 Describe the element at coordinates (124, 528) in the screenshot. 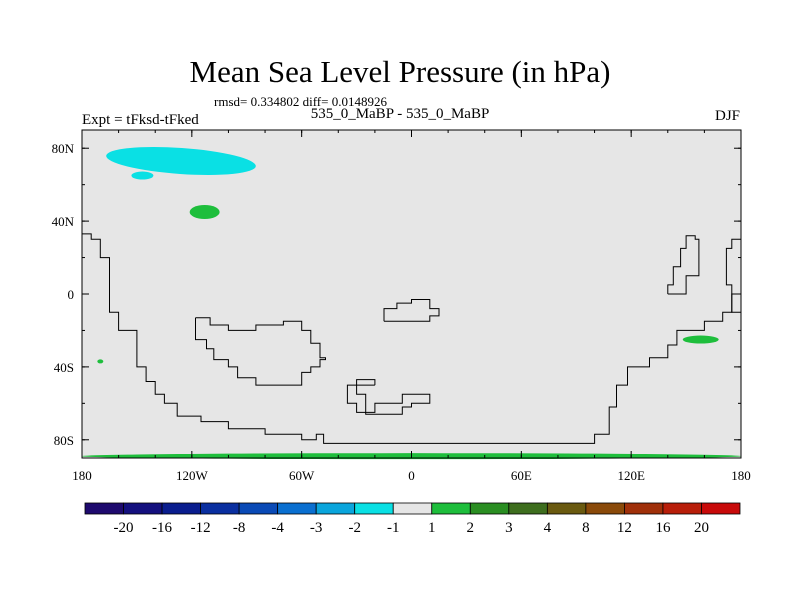

I see `colorbar-label: -20` at that location.